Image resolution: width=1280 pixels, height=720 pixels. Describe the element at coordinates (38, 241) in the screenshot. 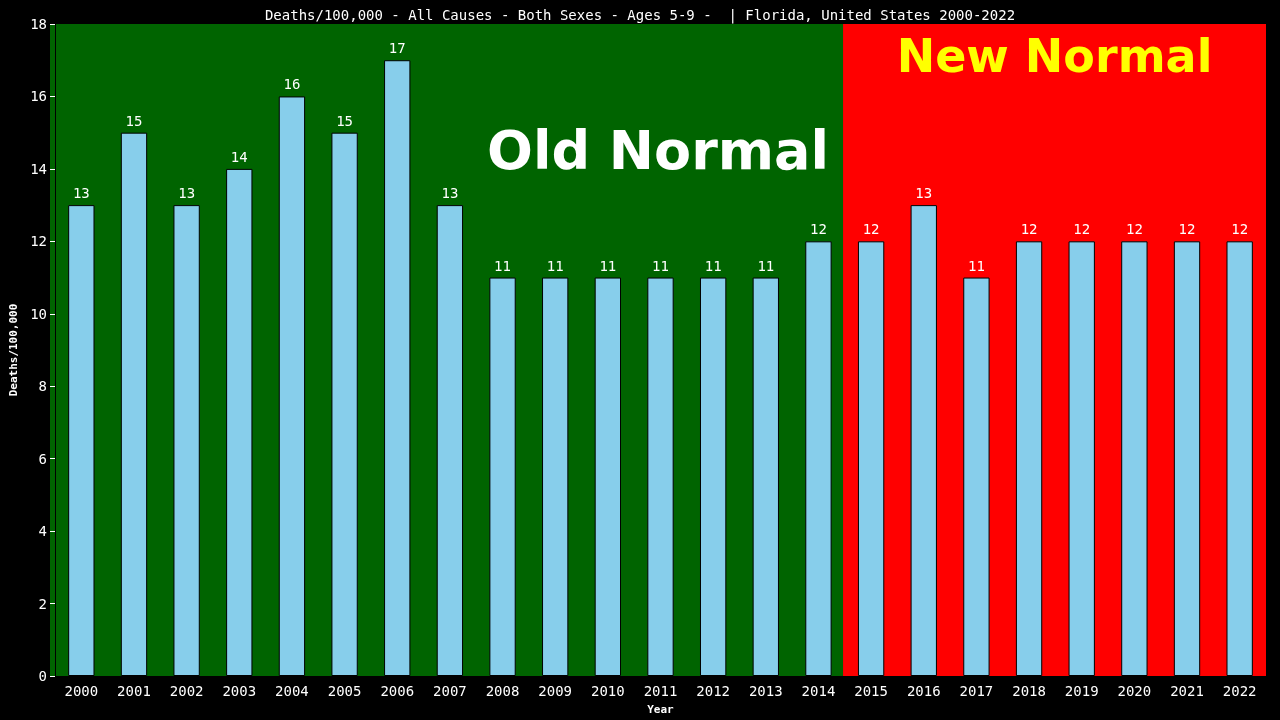

I see `y-tick-label: 12` at that location.